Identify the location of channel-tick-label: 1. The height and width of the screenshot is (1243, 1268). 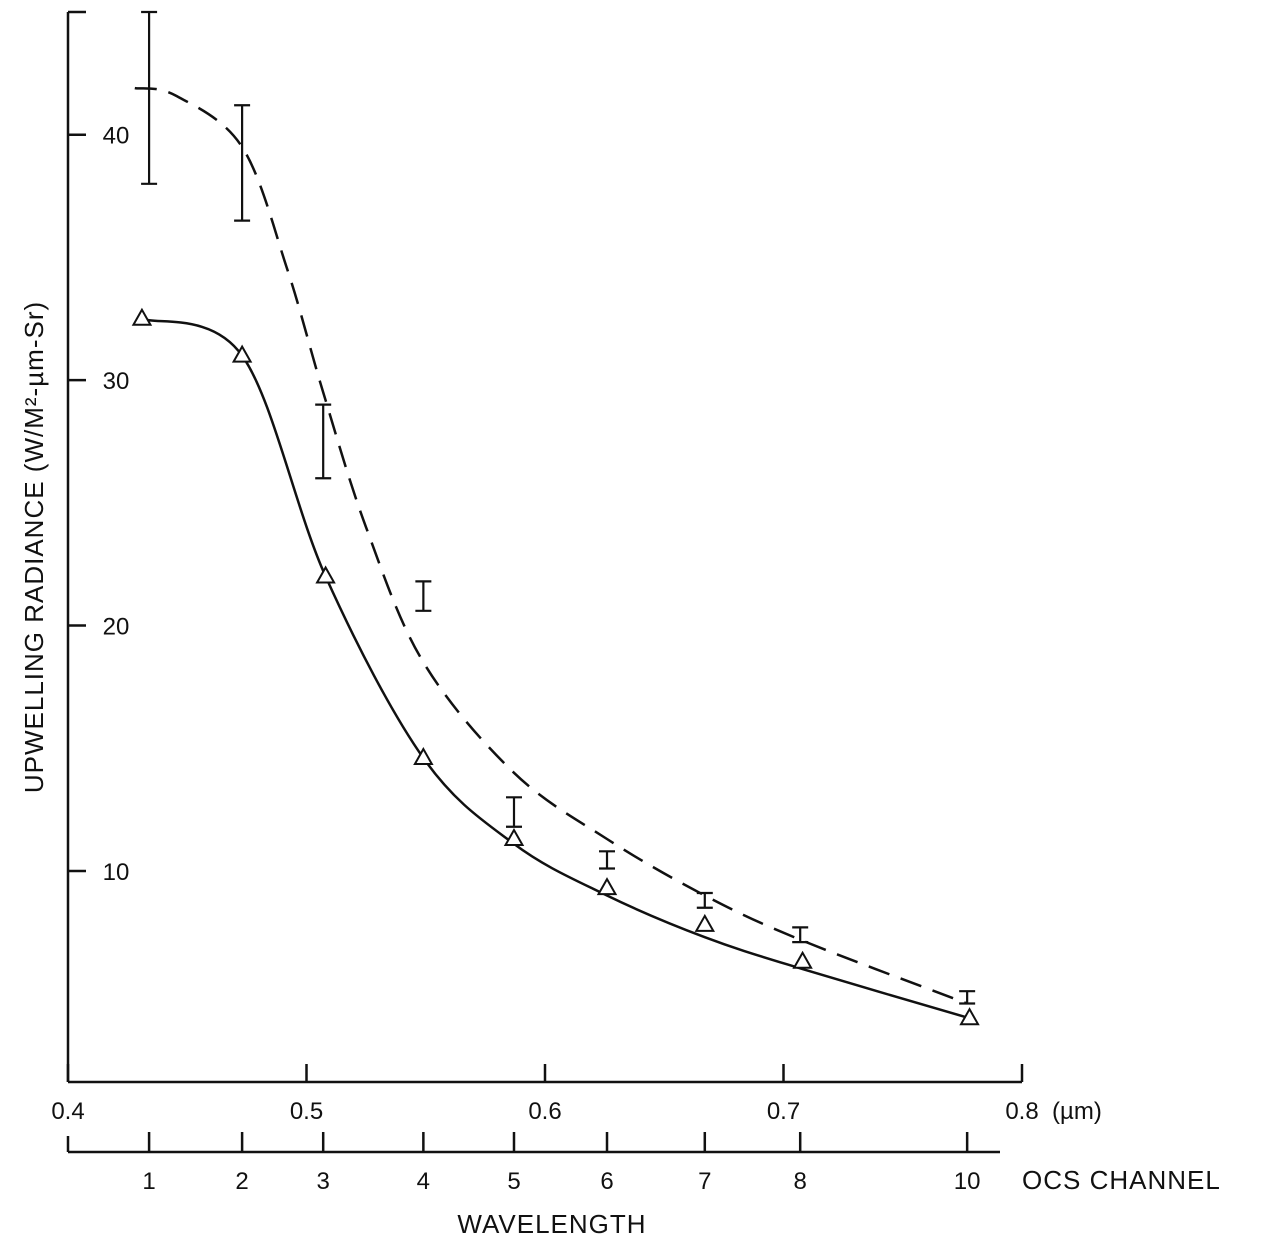
(148, 1181).